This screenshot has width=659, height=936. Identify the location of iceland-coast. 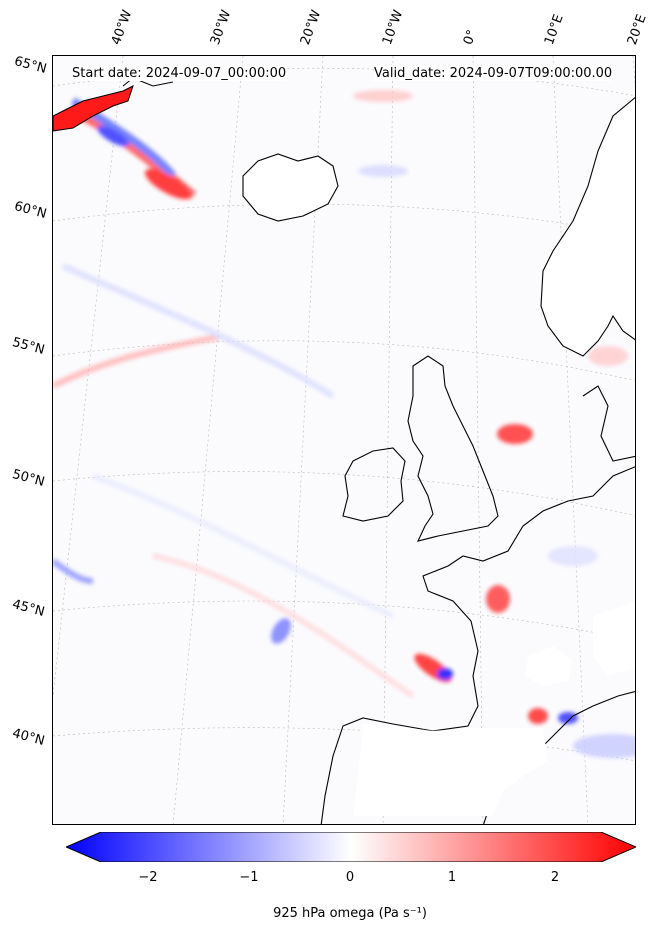
(290, 187).